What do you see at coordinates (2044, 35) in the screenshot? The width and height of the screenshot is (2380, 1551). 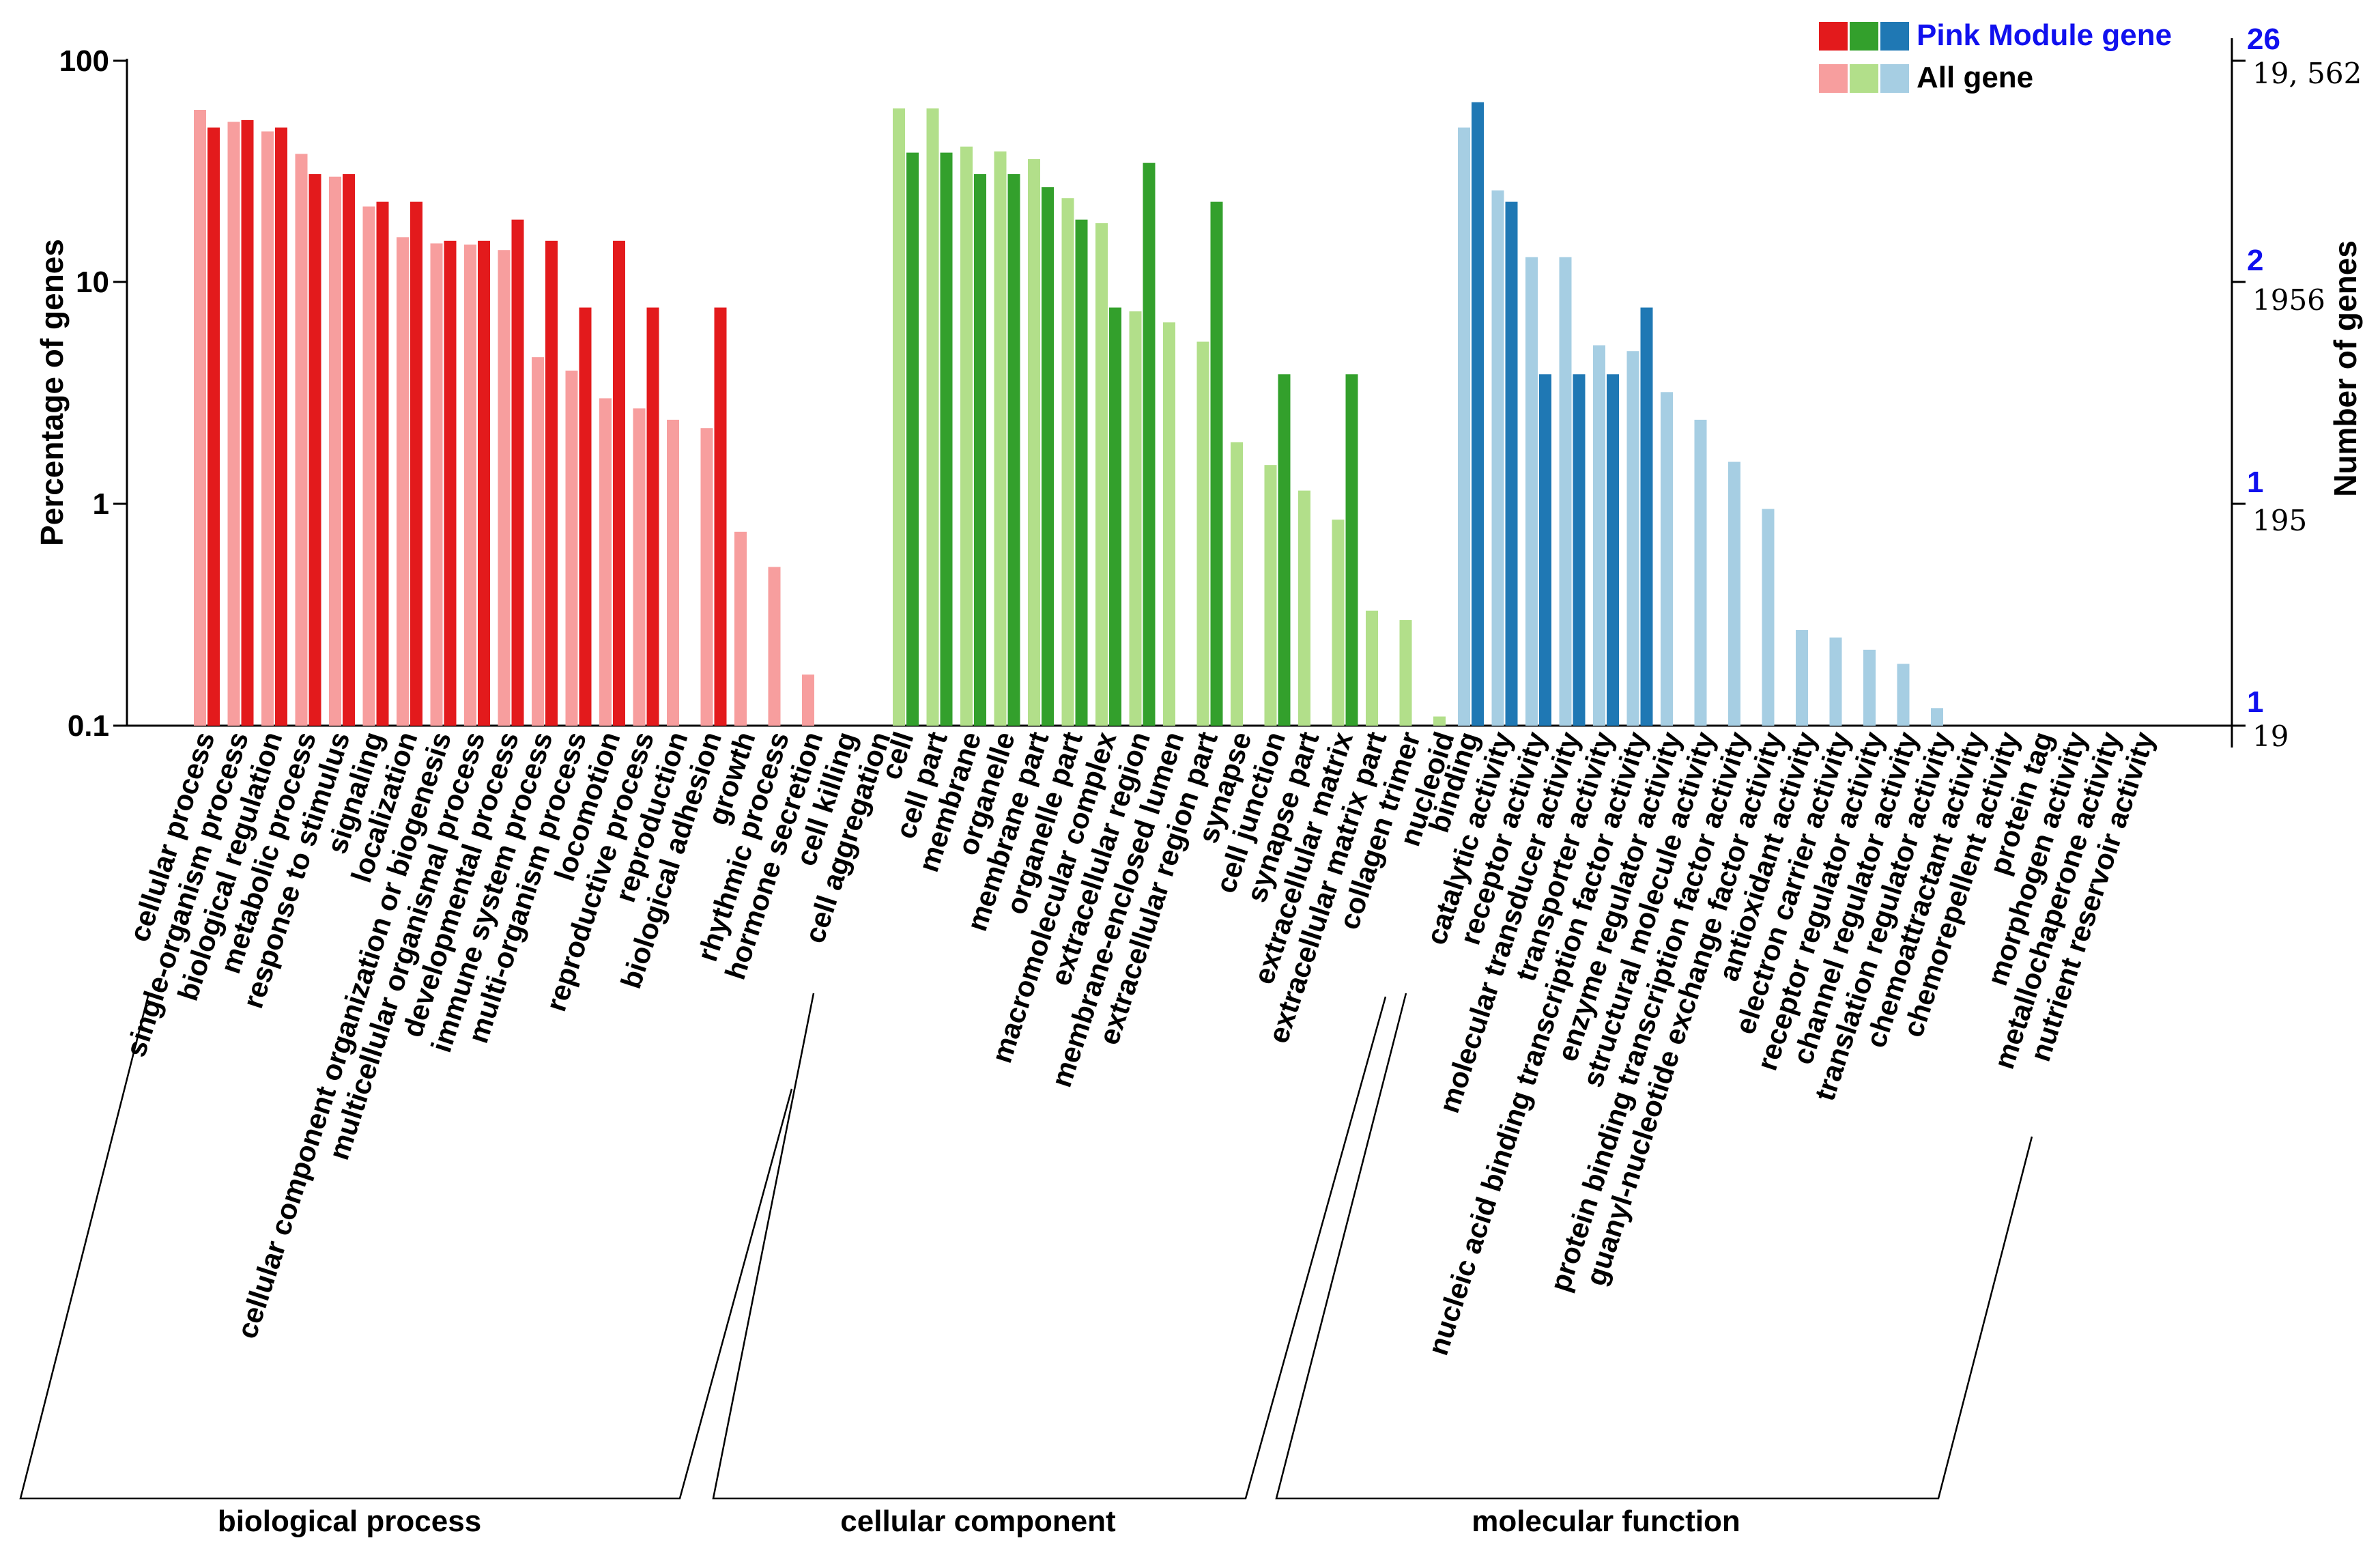 I see `legend-label-module: Pink Module gene` at bounding box center [2044, 35].